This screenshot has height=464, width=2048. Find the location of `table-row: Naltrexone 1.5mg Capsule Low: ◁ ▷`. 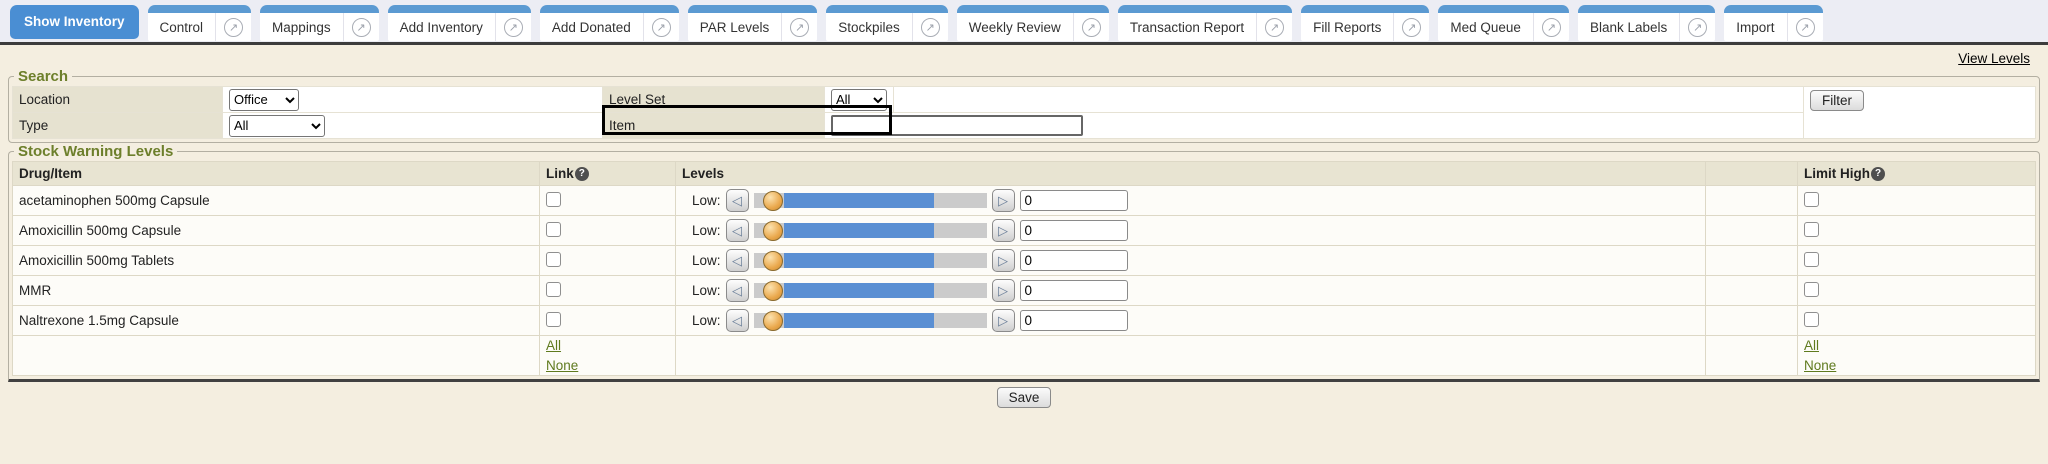

table-row: Naltrexone 1.5mg Capsule Low: ◁ ▷ is located at coordinates (1024, 320).